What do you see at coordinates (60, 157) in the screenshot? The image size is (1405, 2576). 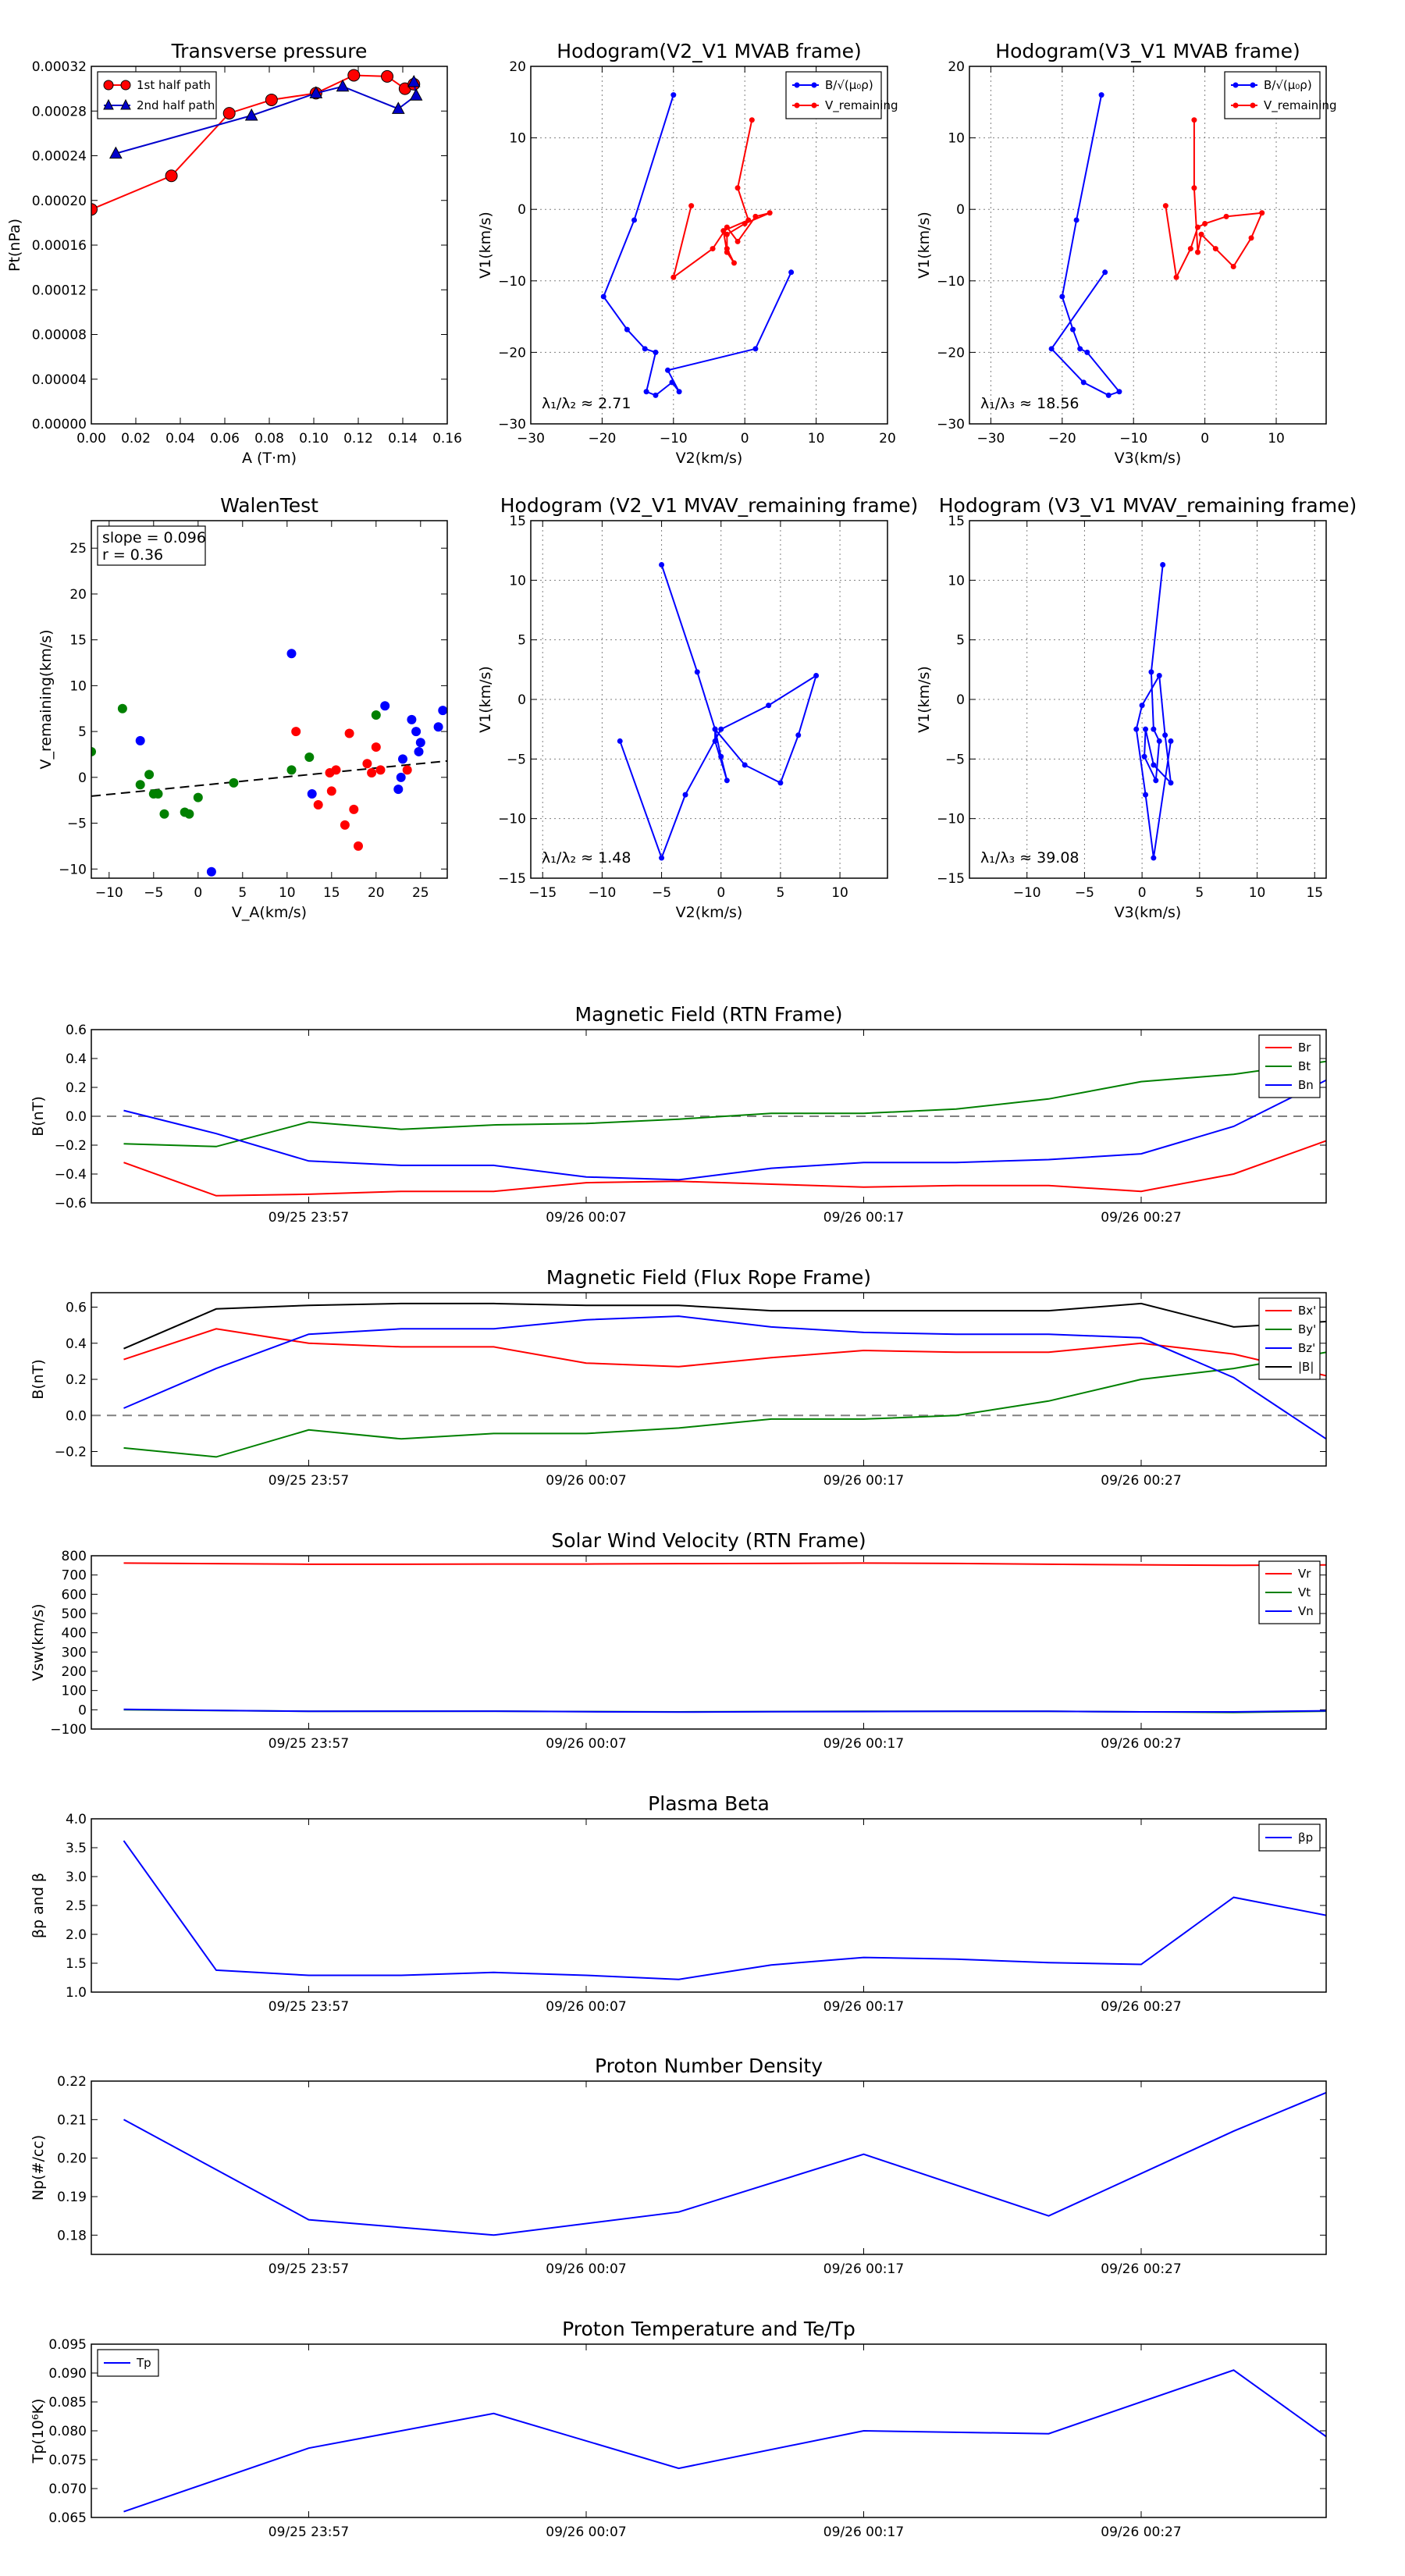 I see `y-tick-label: 0.00024` at bounding box center [60, 157].